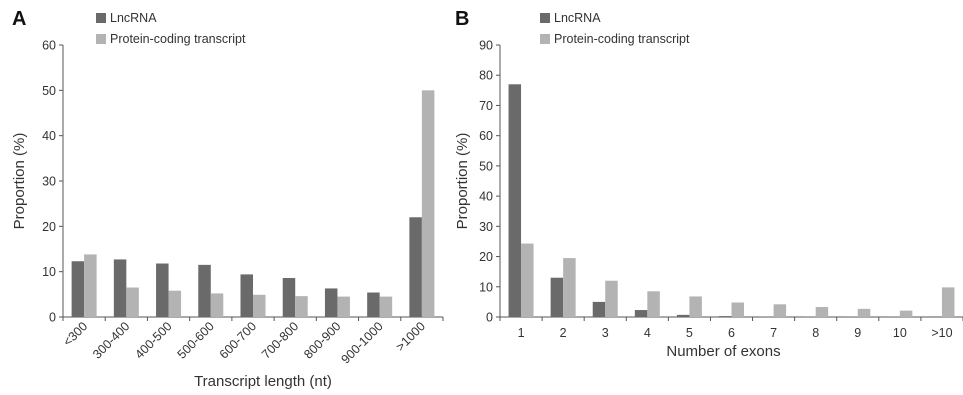 Image resolution: width=963 pixels, height=395 pixels. What do you see at coordinates (689, 333) in the screenshot?
I see `x-tick-label: 5` at bounding box center [689, 333].